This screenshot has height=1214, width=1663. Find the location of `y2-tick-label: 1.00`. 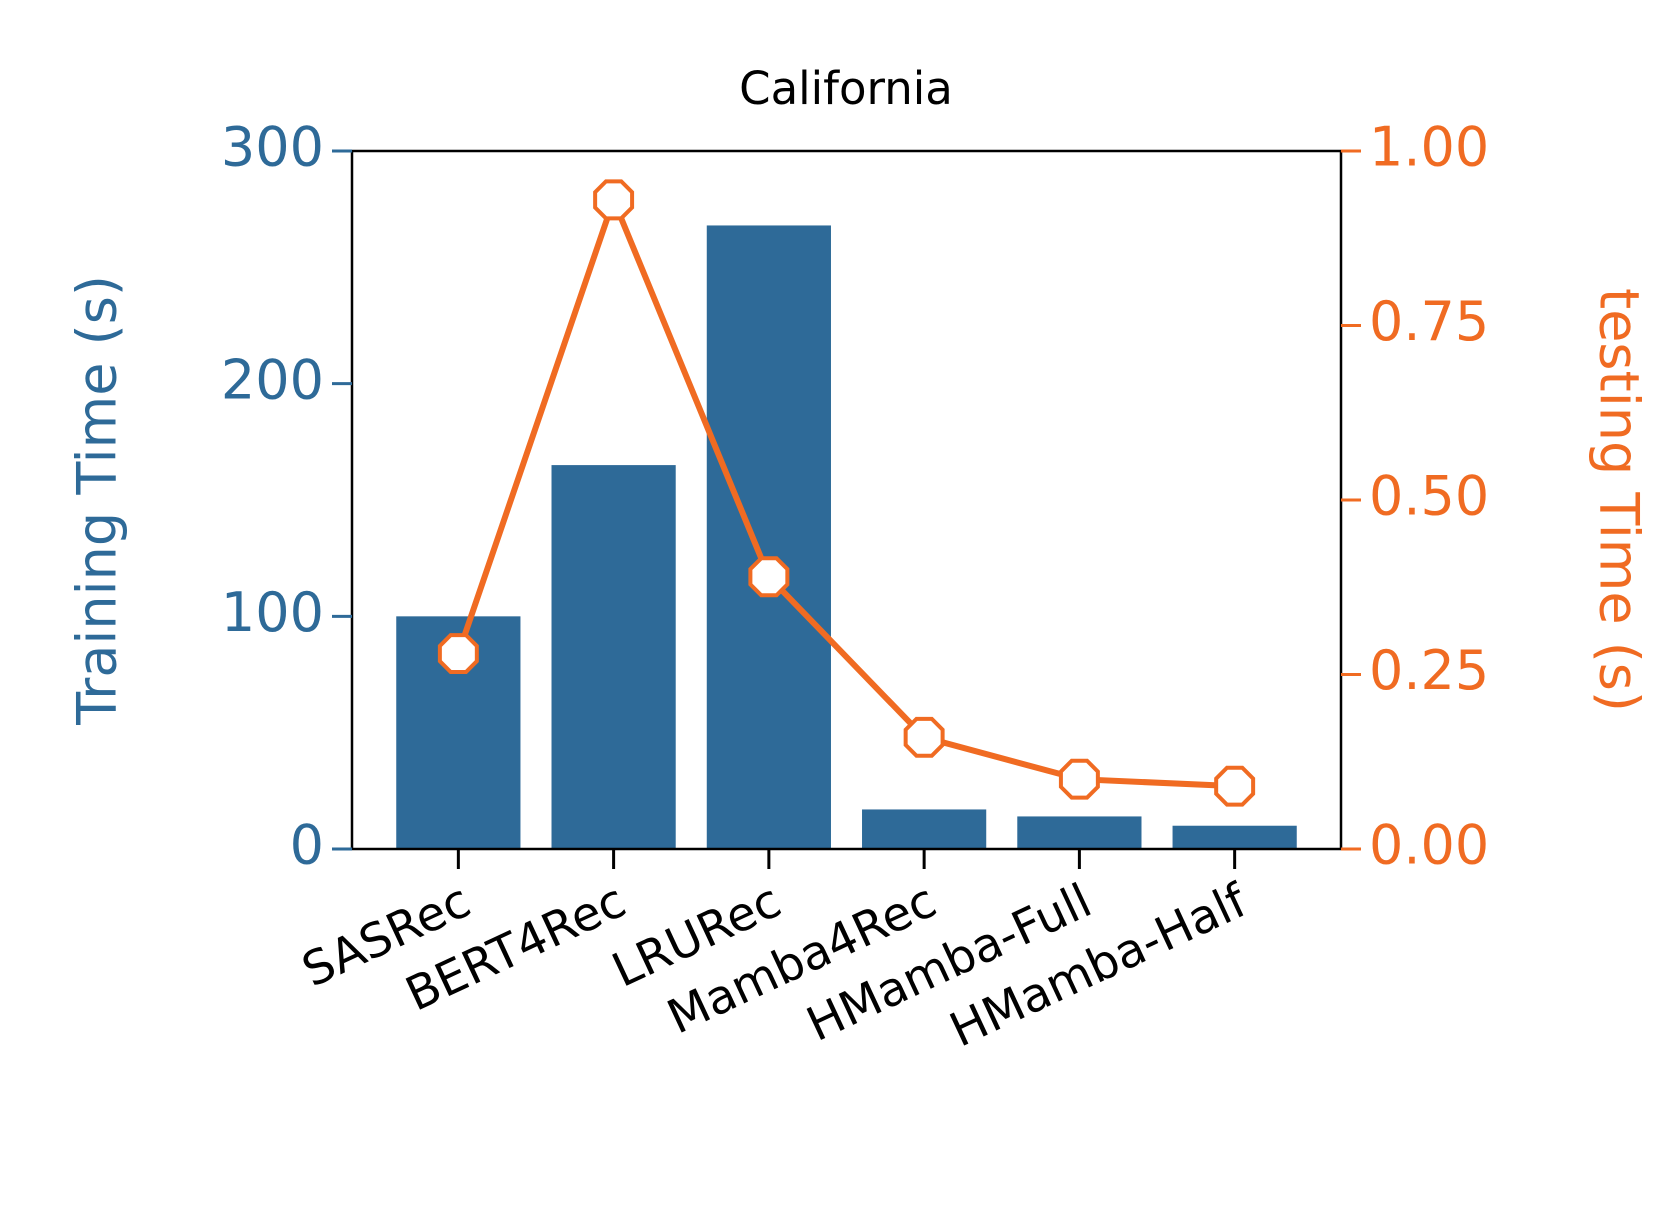

y2-tick-label: 1.00 is located at coordinates (1429, 147).